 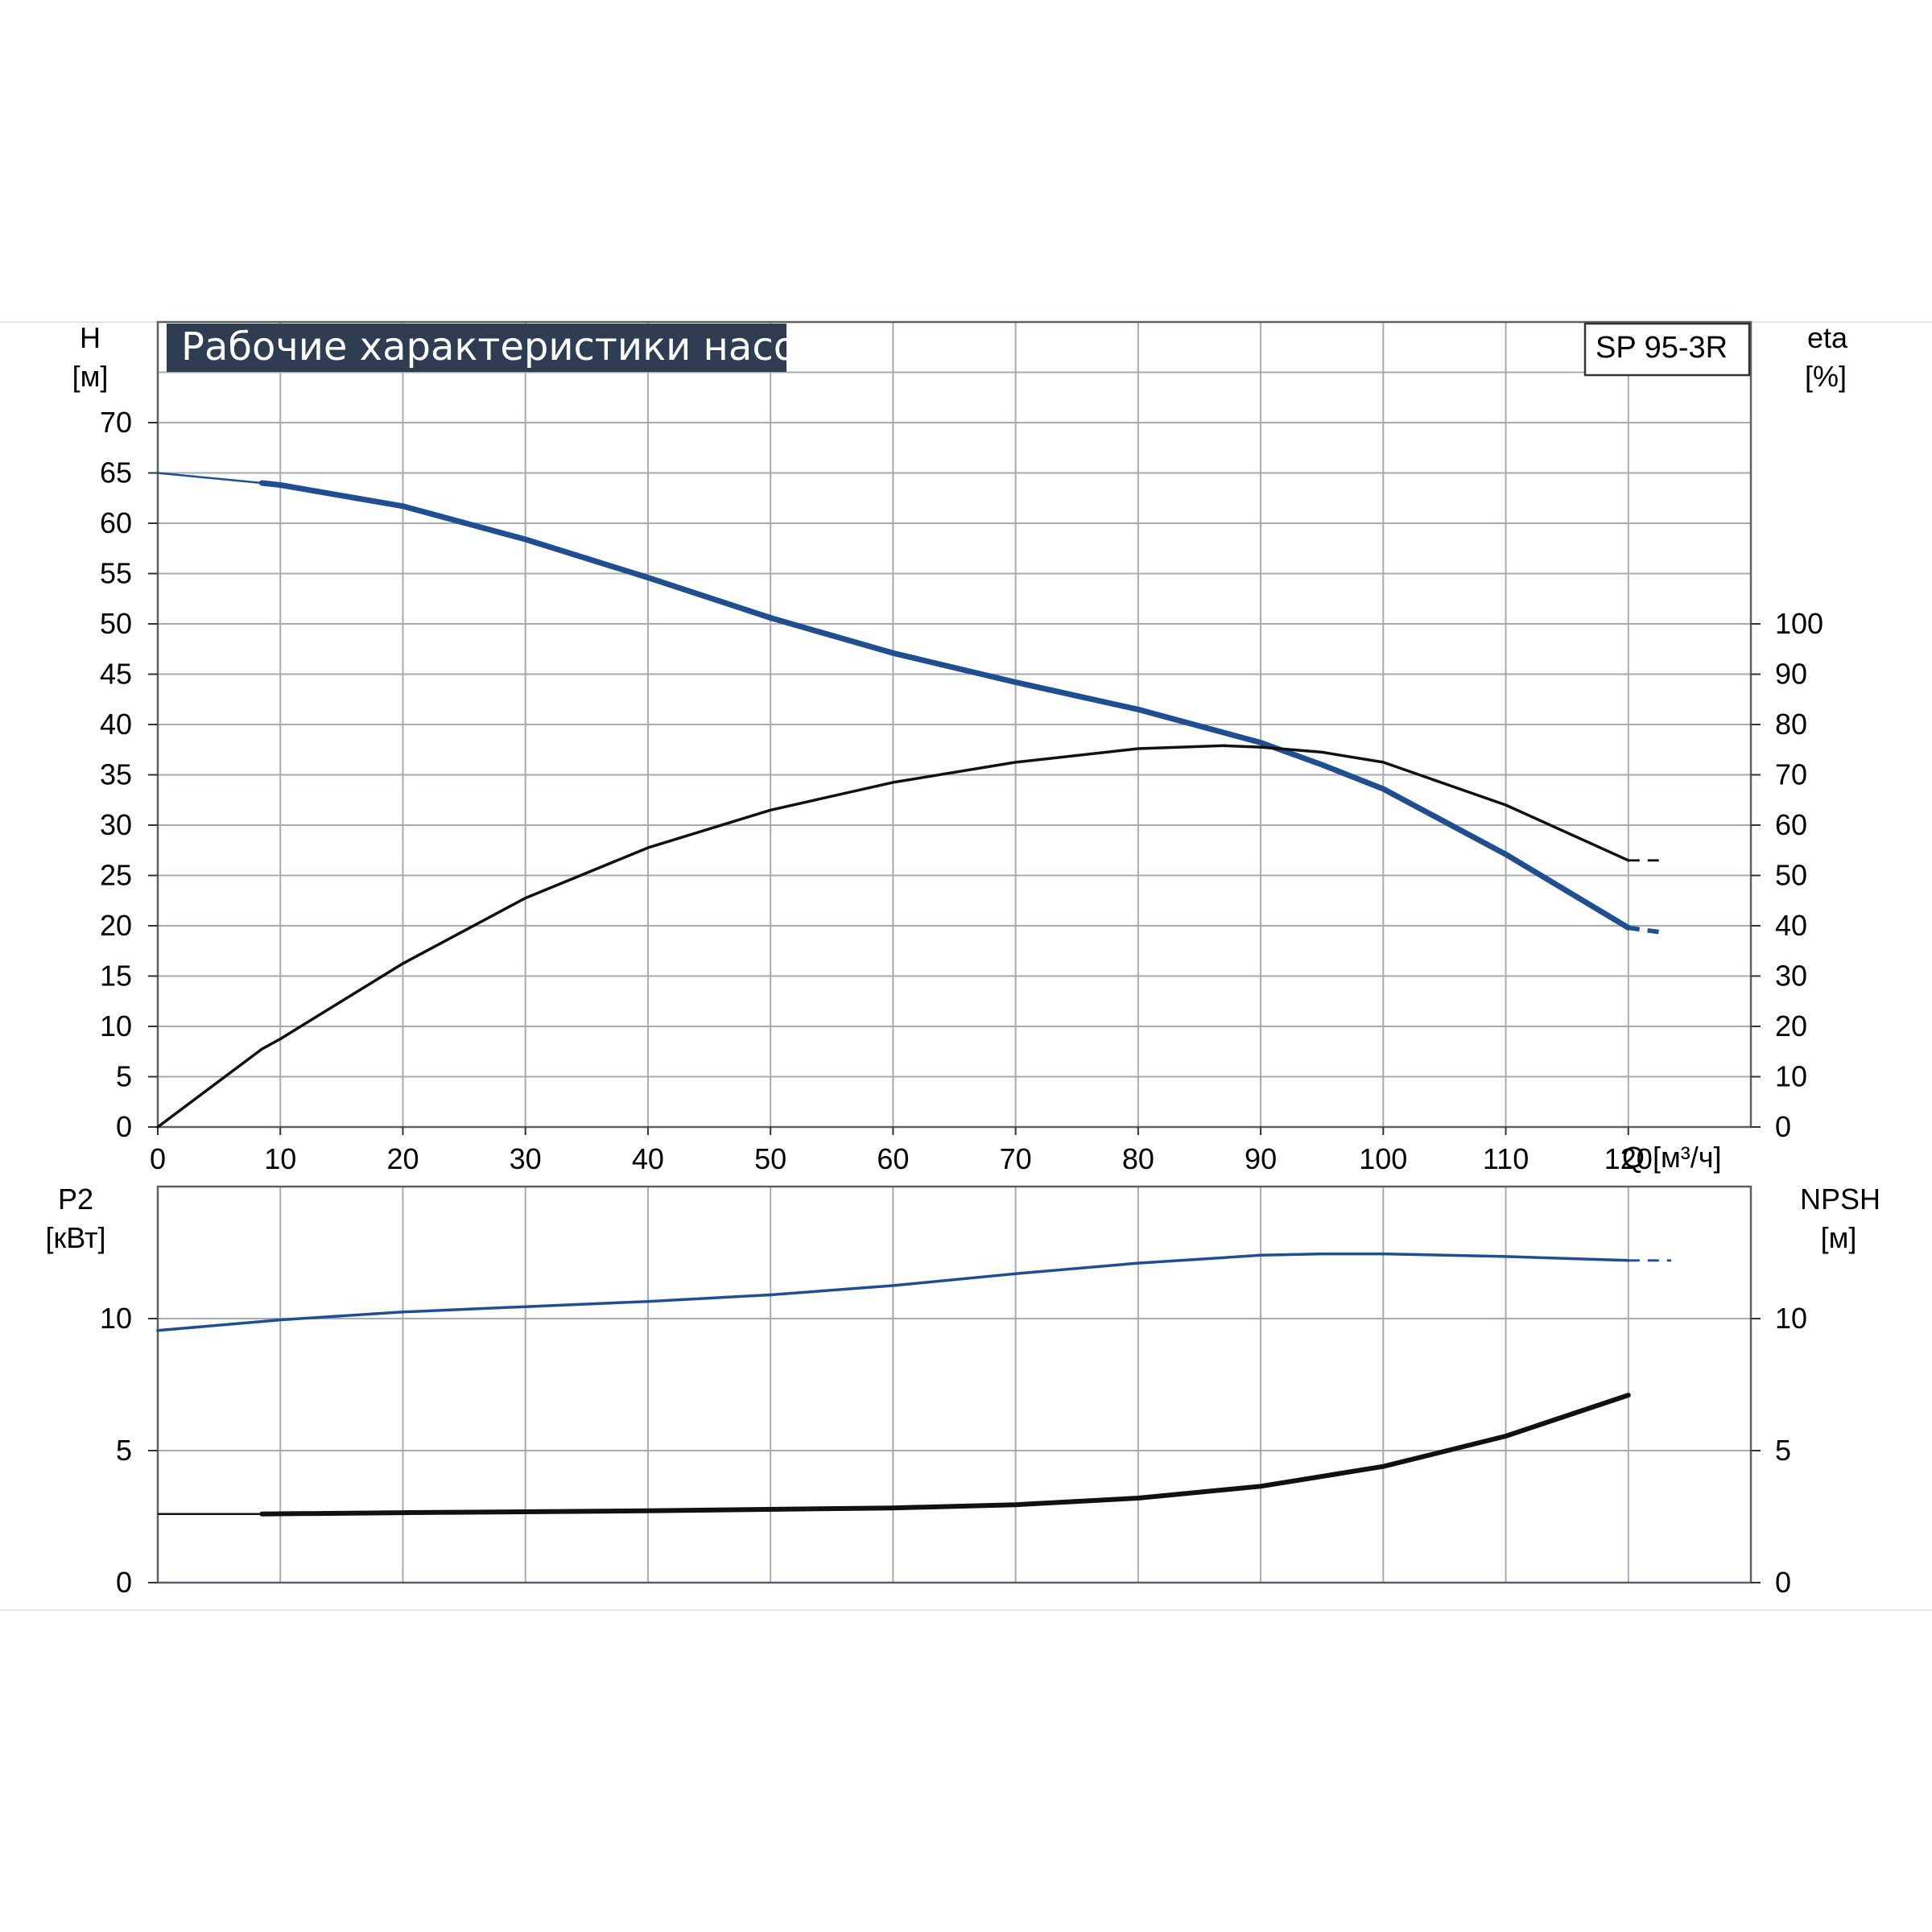 What do you see at coordinates (116, 472) in the screenshot?
I see `tick-label-h: 65` at bounding box center [116, 472].